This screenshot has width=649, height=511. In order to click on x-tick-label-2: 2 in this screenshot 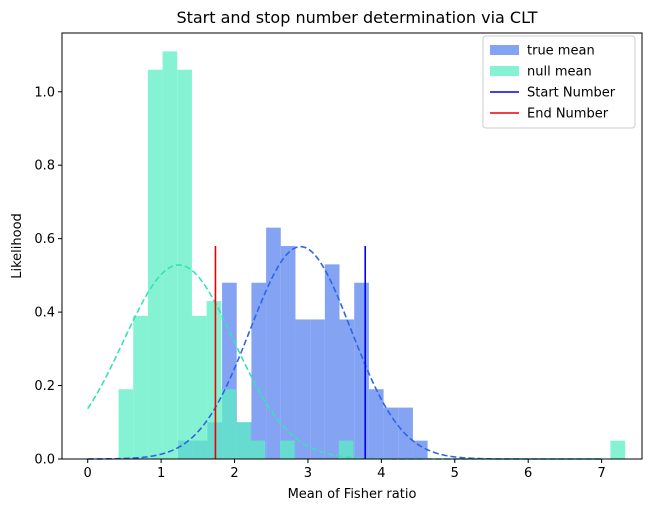, I will do `click(234, 473)`.